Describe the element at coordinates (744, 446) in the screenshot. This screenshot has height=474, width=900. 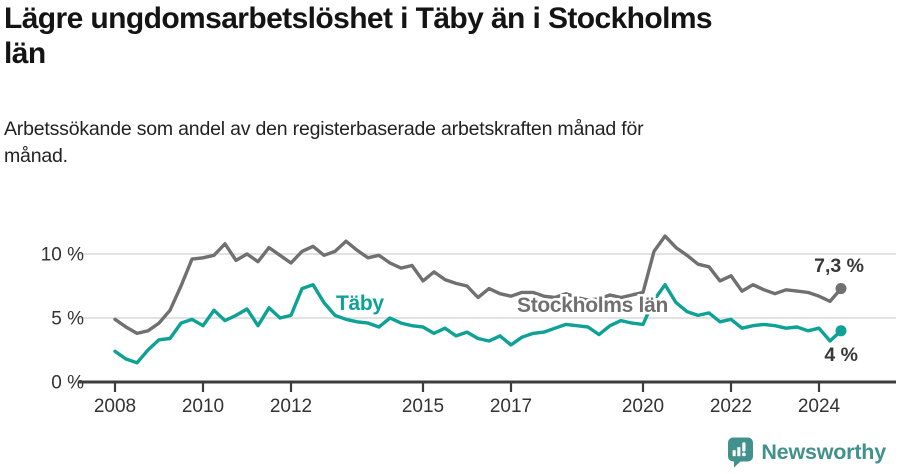
I see `exclamation-icon` at that location.